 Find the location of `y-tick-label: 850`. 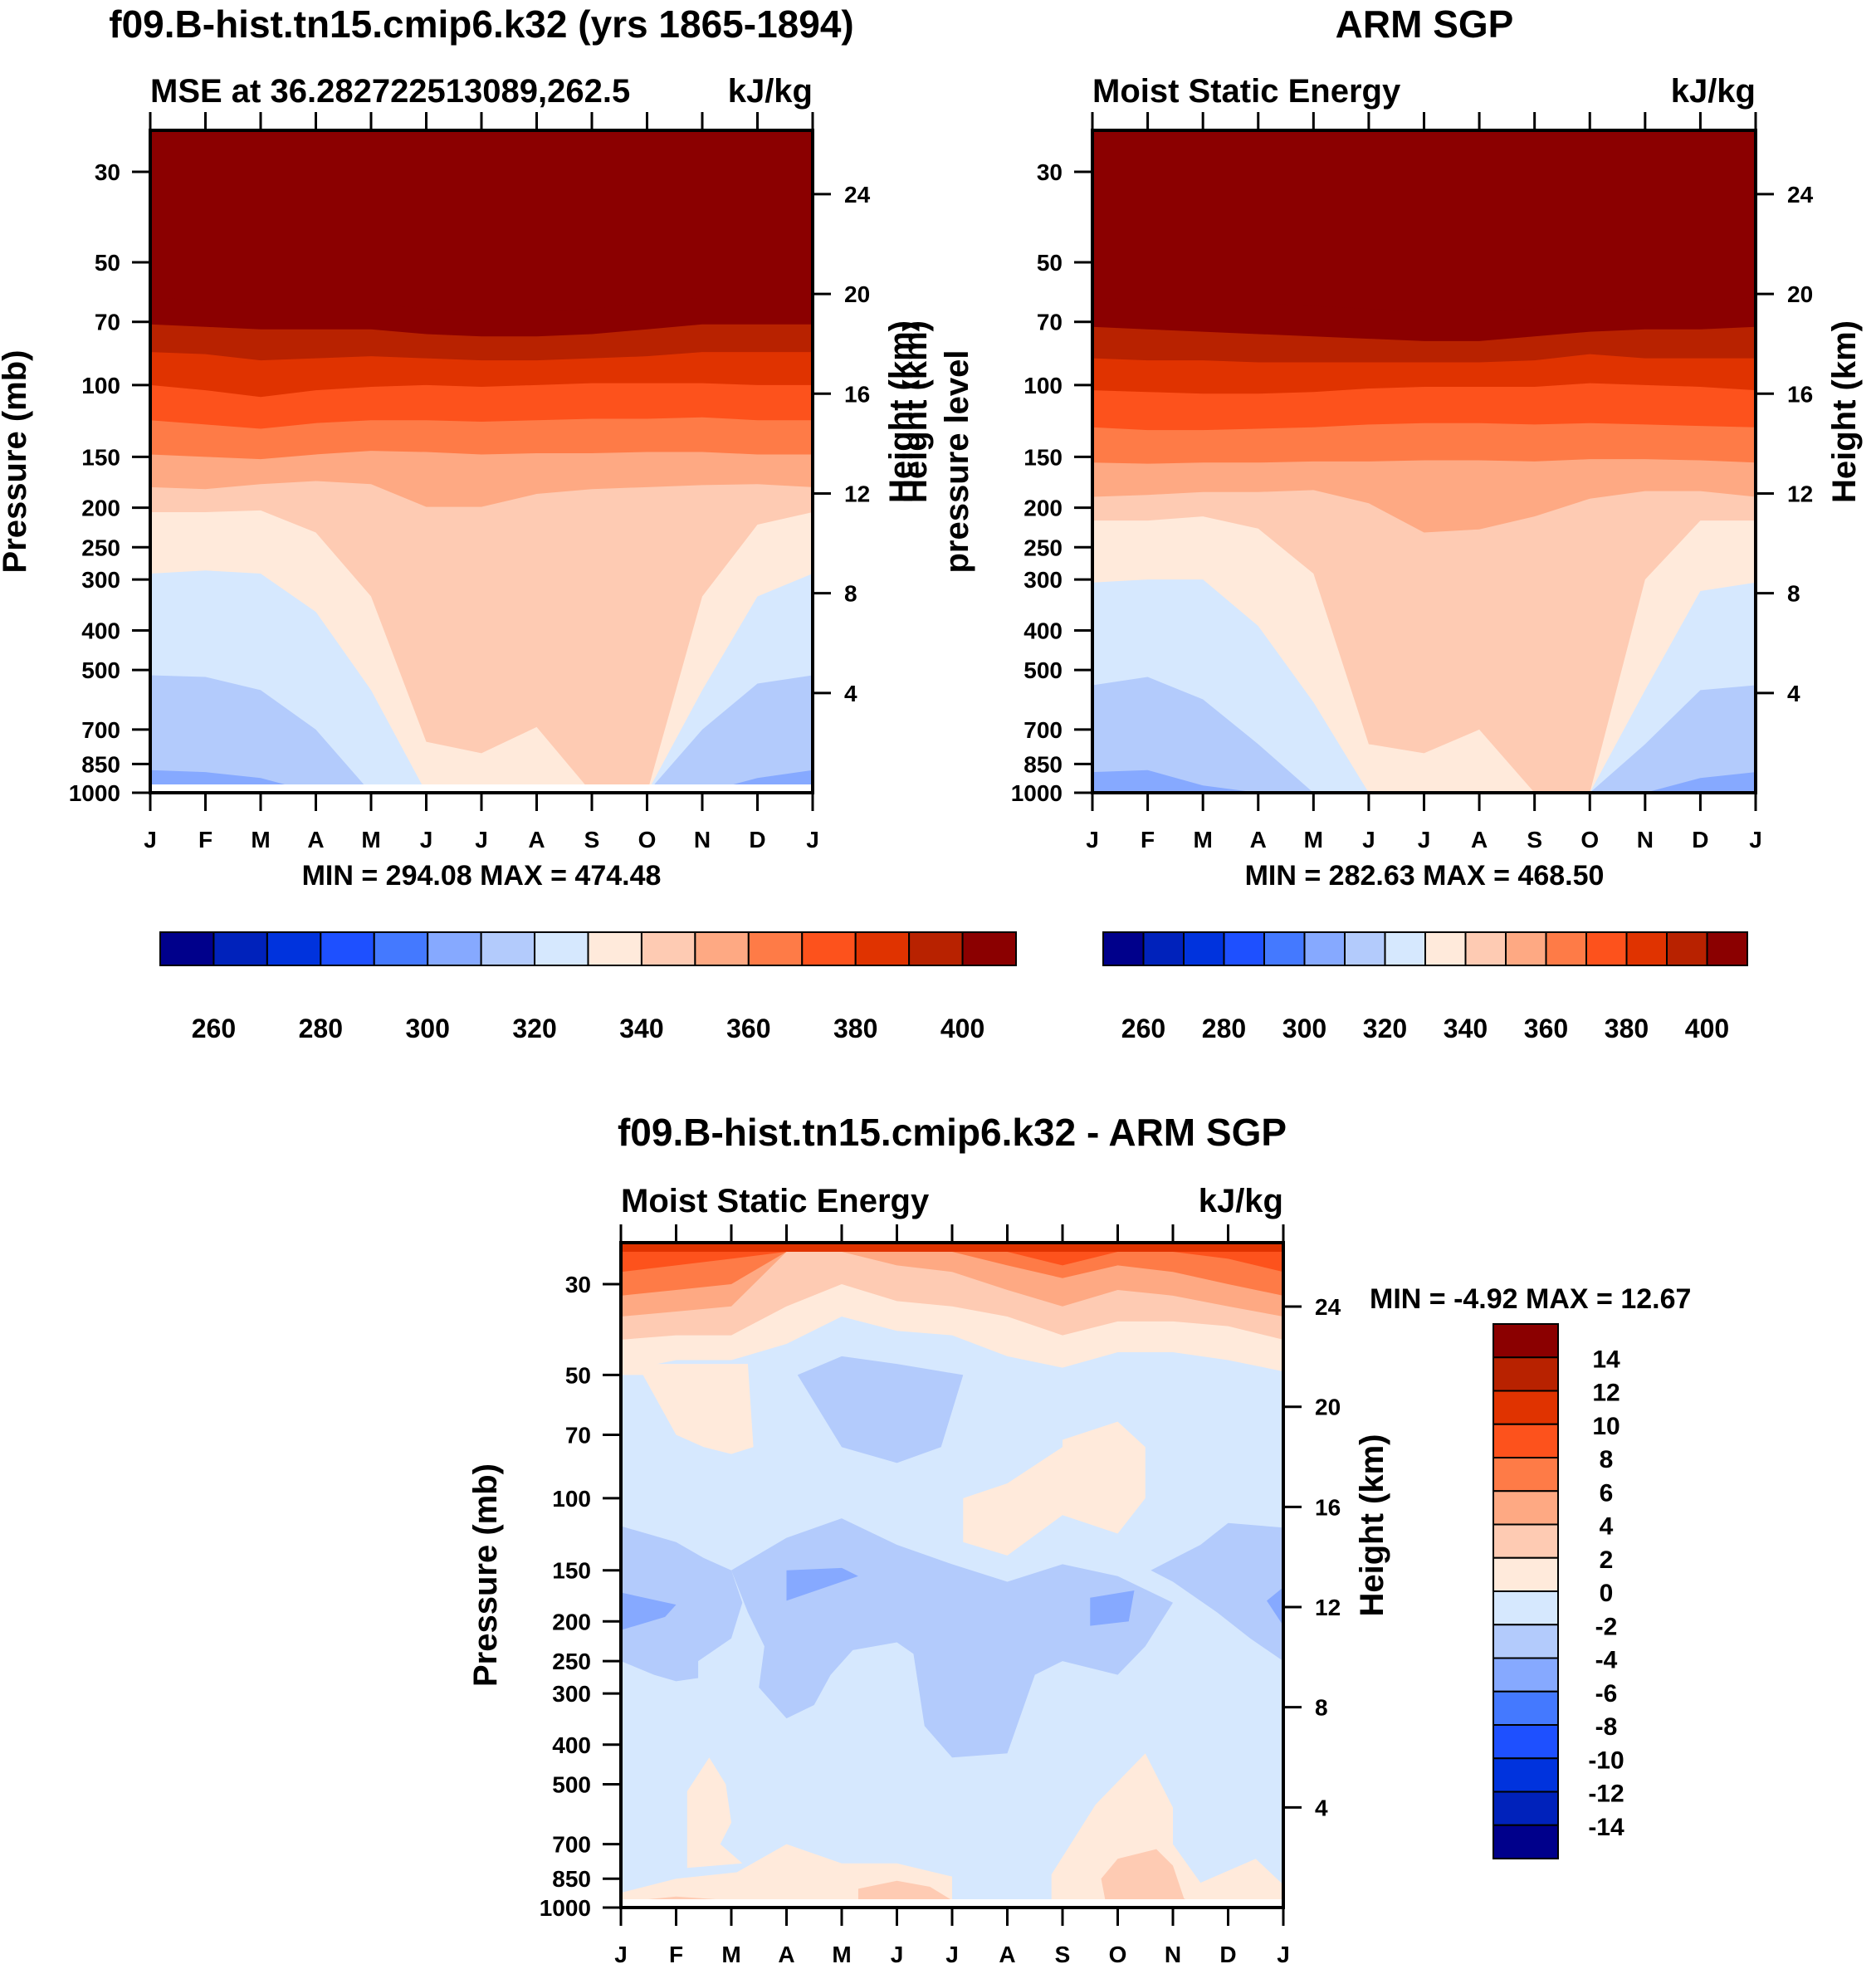

y-tick-label: 850 is located at coordinates (101, 764).